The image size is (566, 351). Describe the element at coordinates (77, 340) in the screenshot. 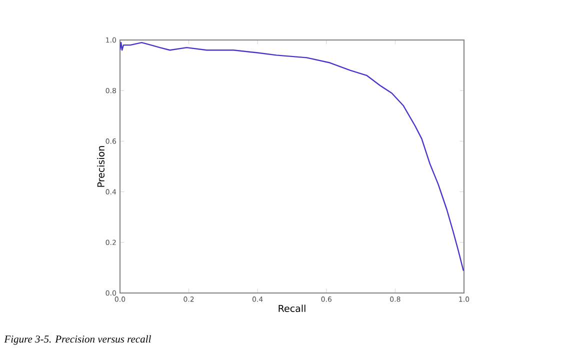

I see `caption: Figure 3-5. Precision versus recall` at that location.